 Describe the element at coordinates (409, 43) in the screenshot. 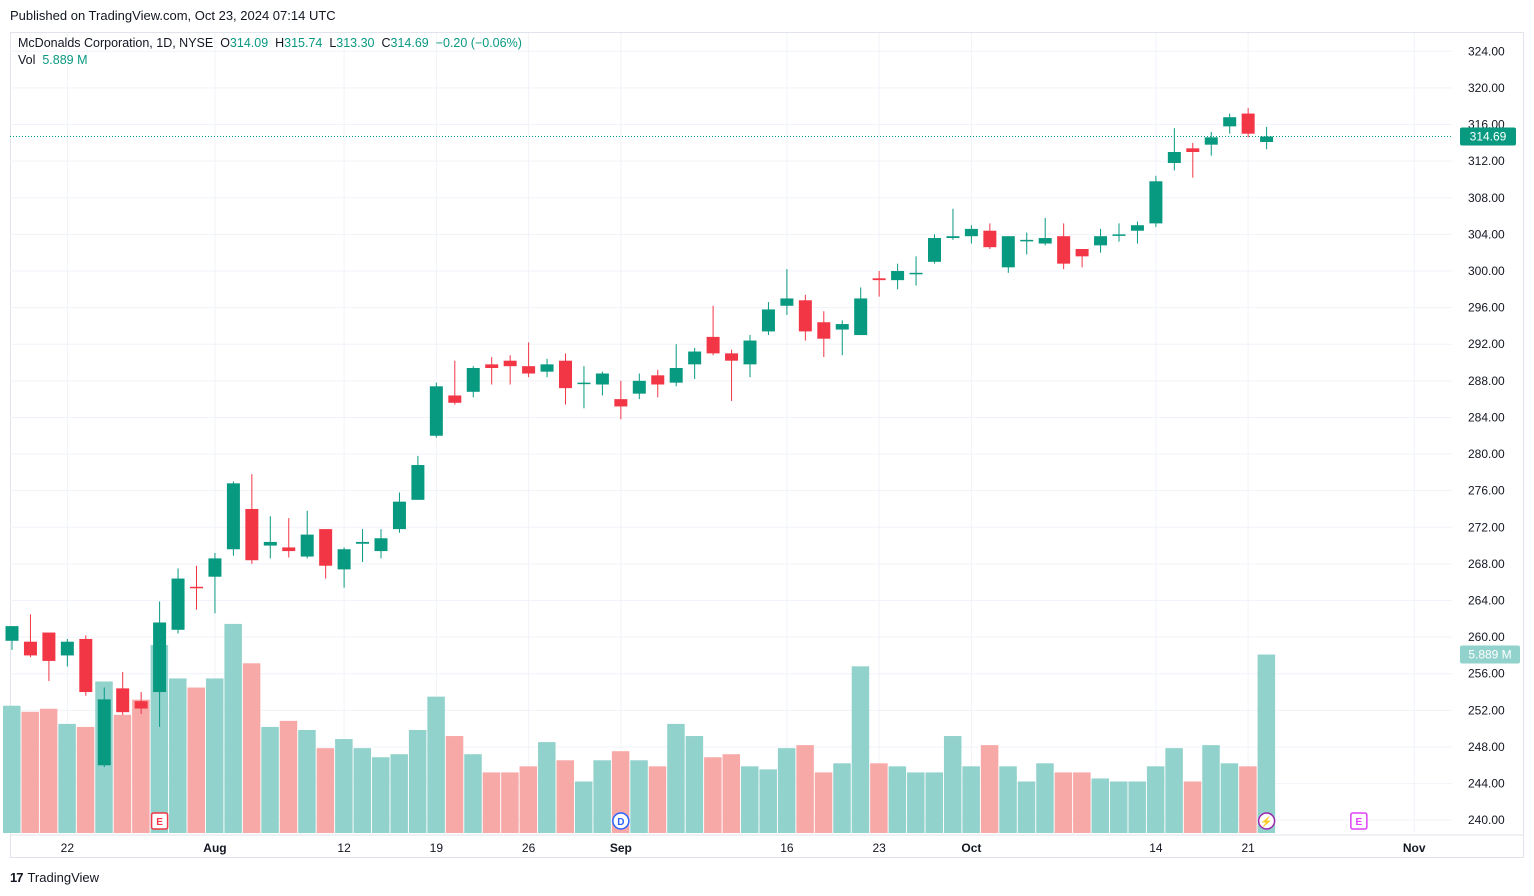

I see `legend-close: 314.69` at that location.